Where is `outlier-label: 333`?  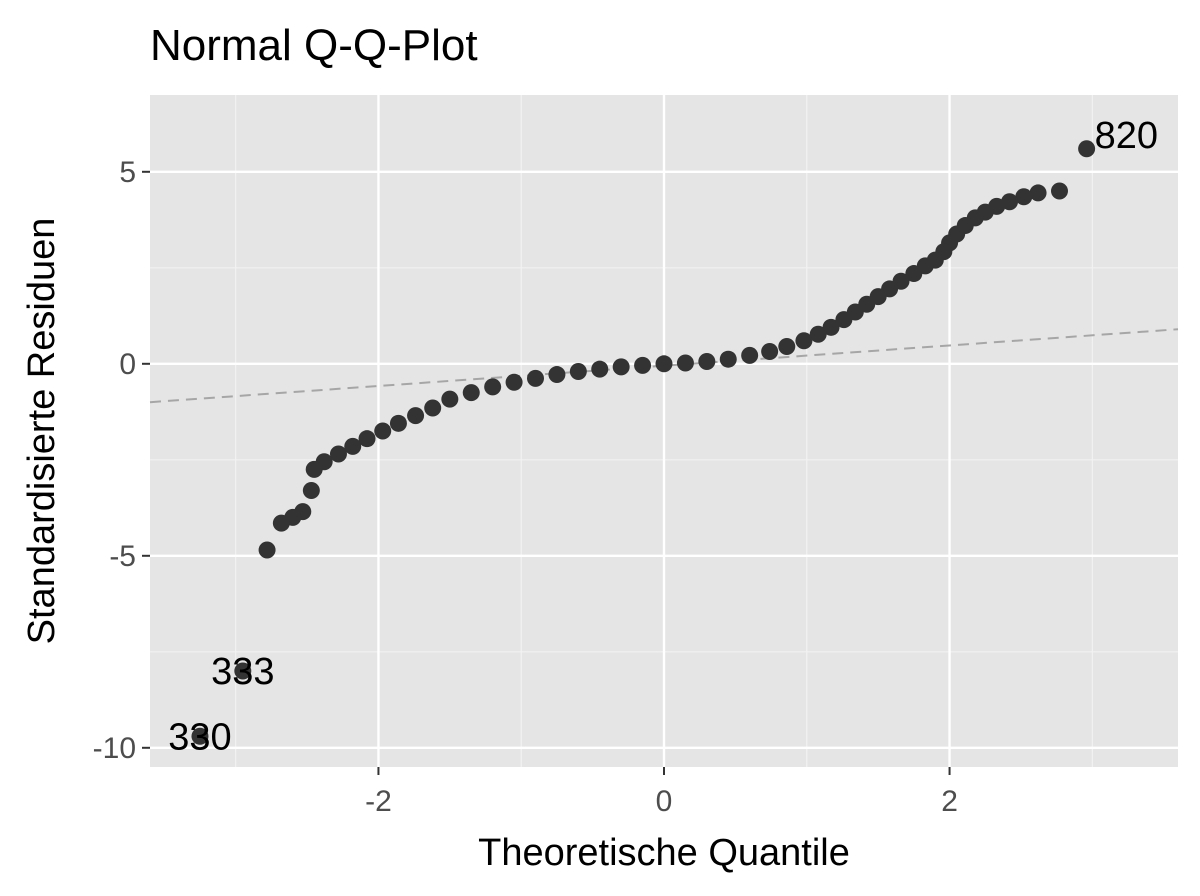
outlier-label: 333 is located at coordinates (242, 672).